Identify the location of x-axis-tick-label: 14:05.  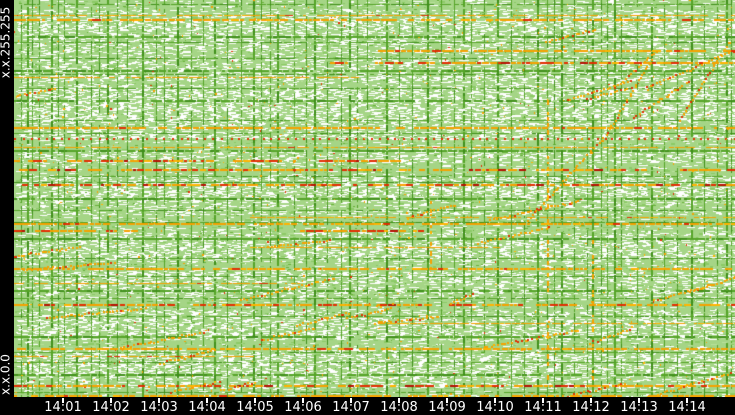
(255, 407).